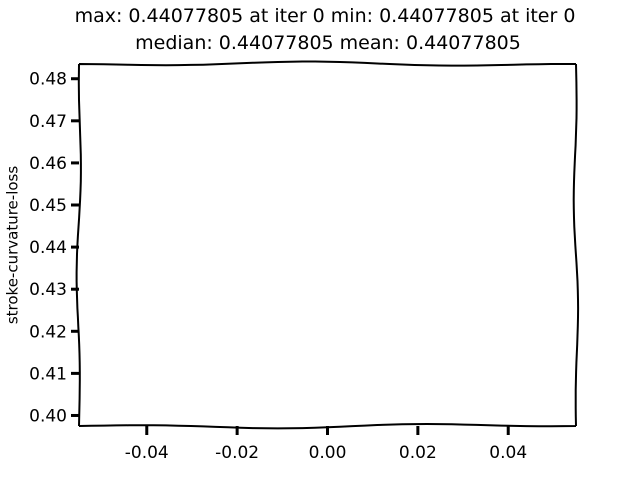  Describe the element at coordinates (237, 453) in the screenshot. I see `x-tick-label: -0.02` at that location.